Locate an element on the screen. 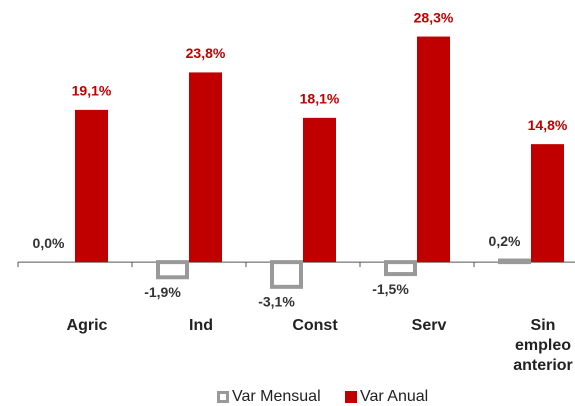 This screenshot has height=406, width=575. legend-label: Var Anual is located at coordinates (394, 396).